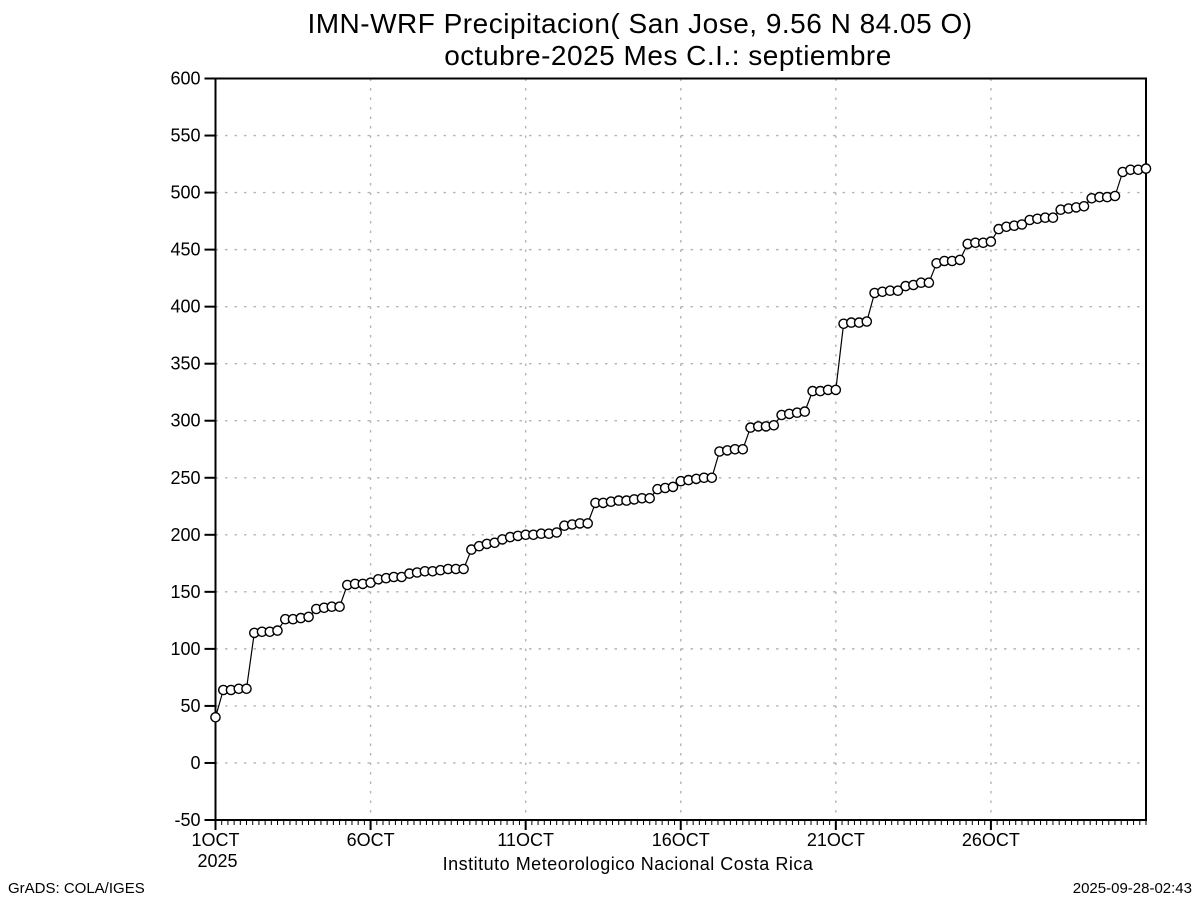 This screenshot has height=900, width=1200. What do you see at coordinates (215, 840) in the screenshot?
I see `x-tick-label: 1OCT` at bounding box center [215, 840].